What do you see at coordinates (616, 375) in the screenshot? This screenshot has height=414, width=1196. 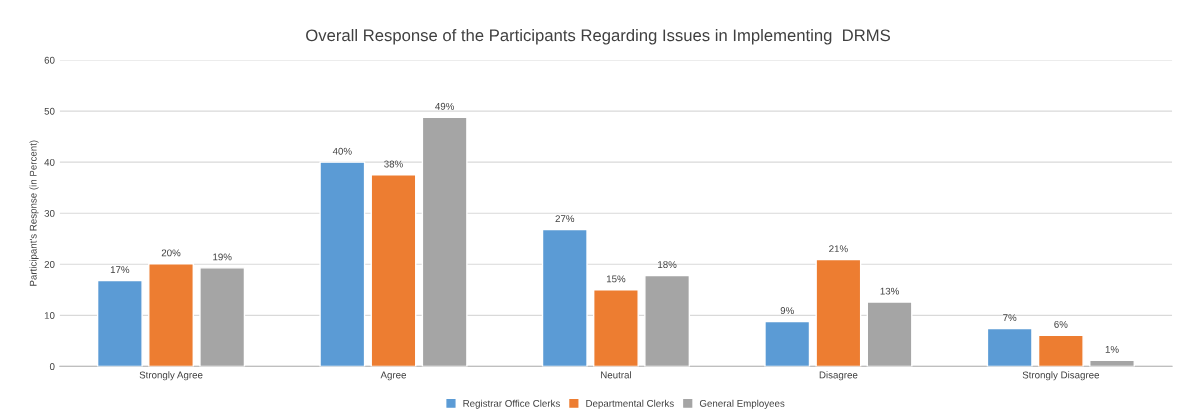 I see `x-tick-label: Neutral` at bounding box center [616, 375].